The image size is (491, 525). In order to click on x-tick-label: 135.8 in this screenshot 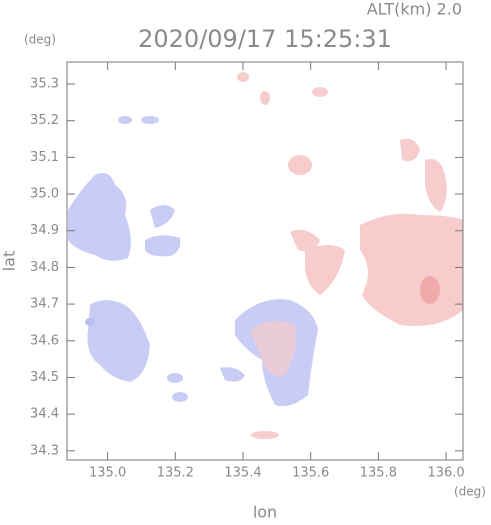, I will do `click(378, 473)`.